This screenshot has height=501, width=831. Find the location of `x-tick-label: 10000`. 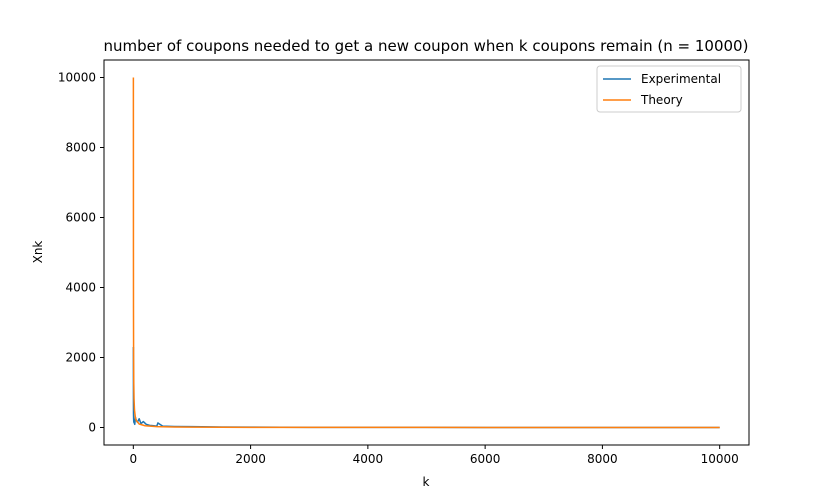

x-tick-label: 10000 is located at coordinates (720, 459).